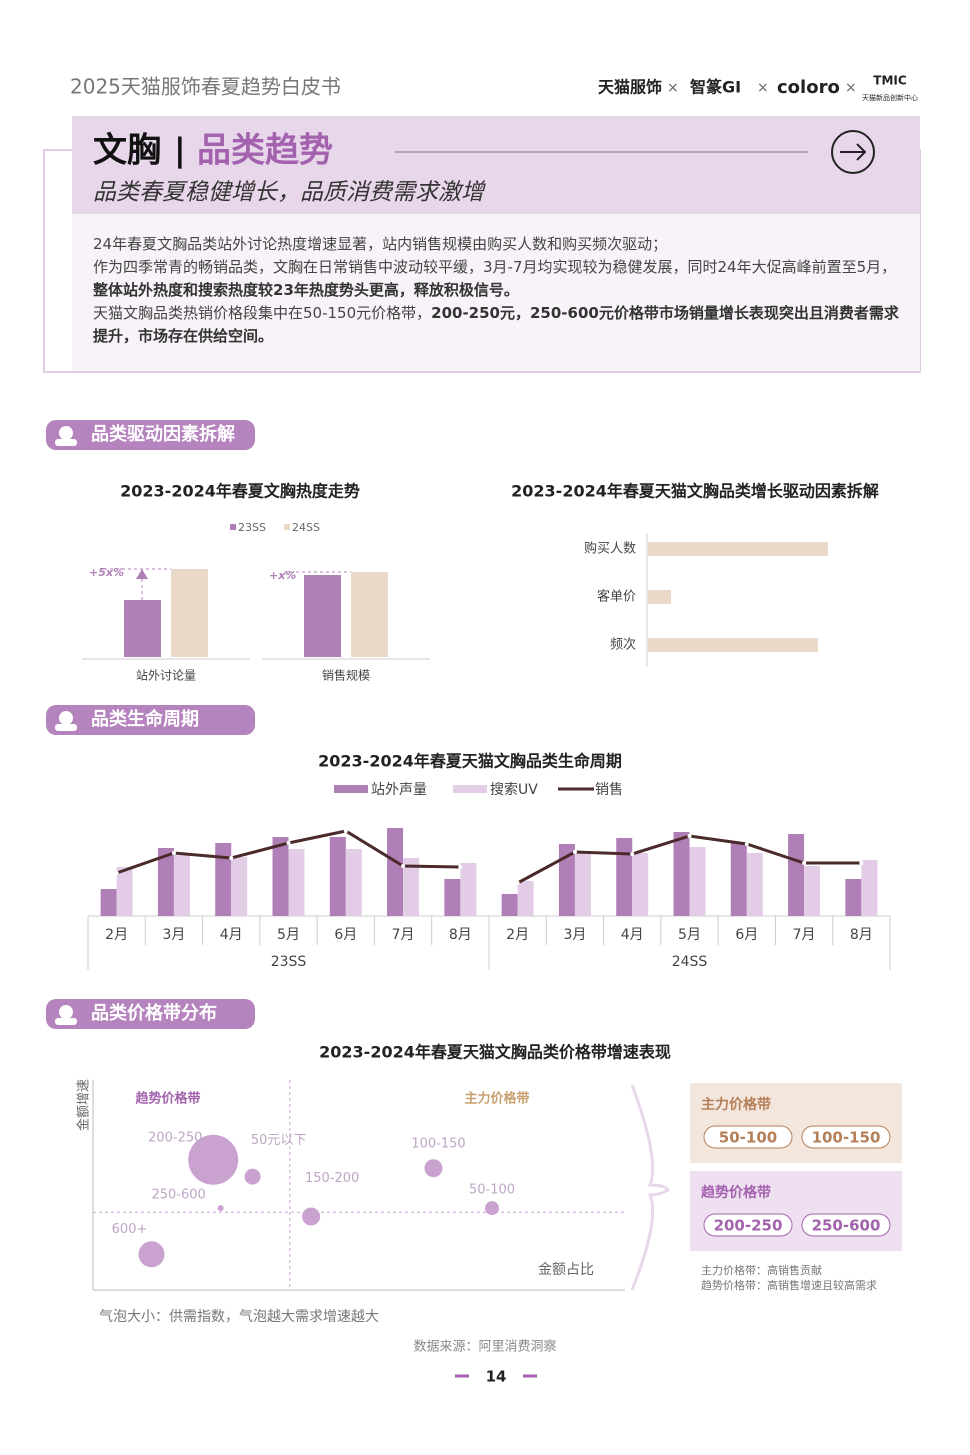 This screenshot has height=1455, width=970. I want to click on group-label: 站外讨论量, so click(166, 676).